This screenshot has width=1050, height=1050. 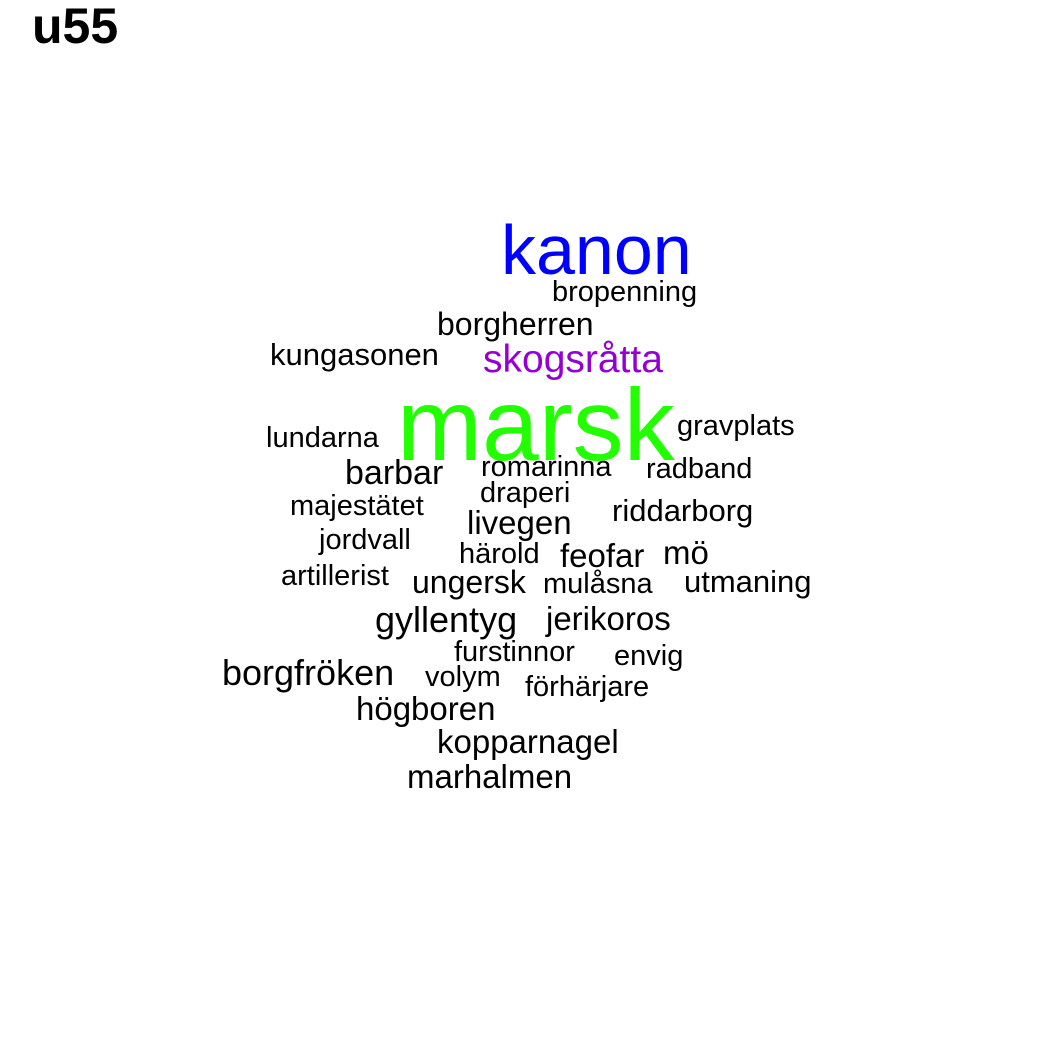 I want to click on word-borgherren: borgherren, so click(x=515, y=324).